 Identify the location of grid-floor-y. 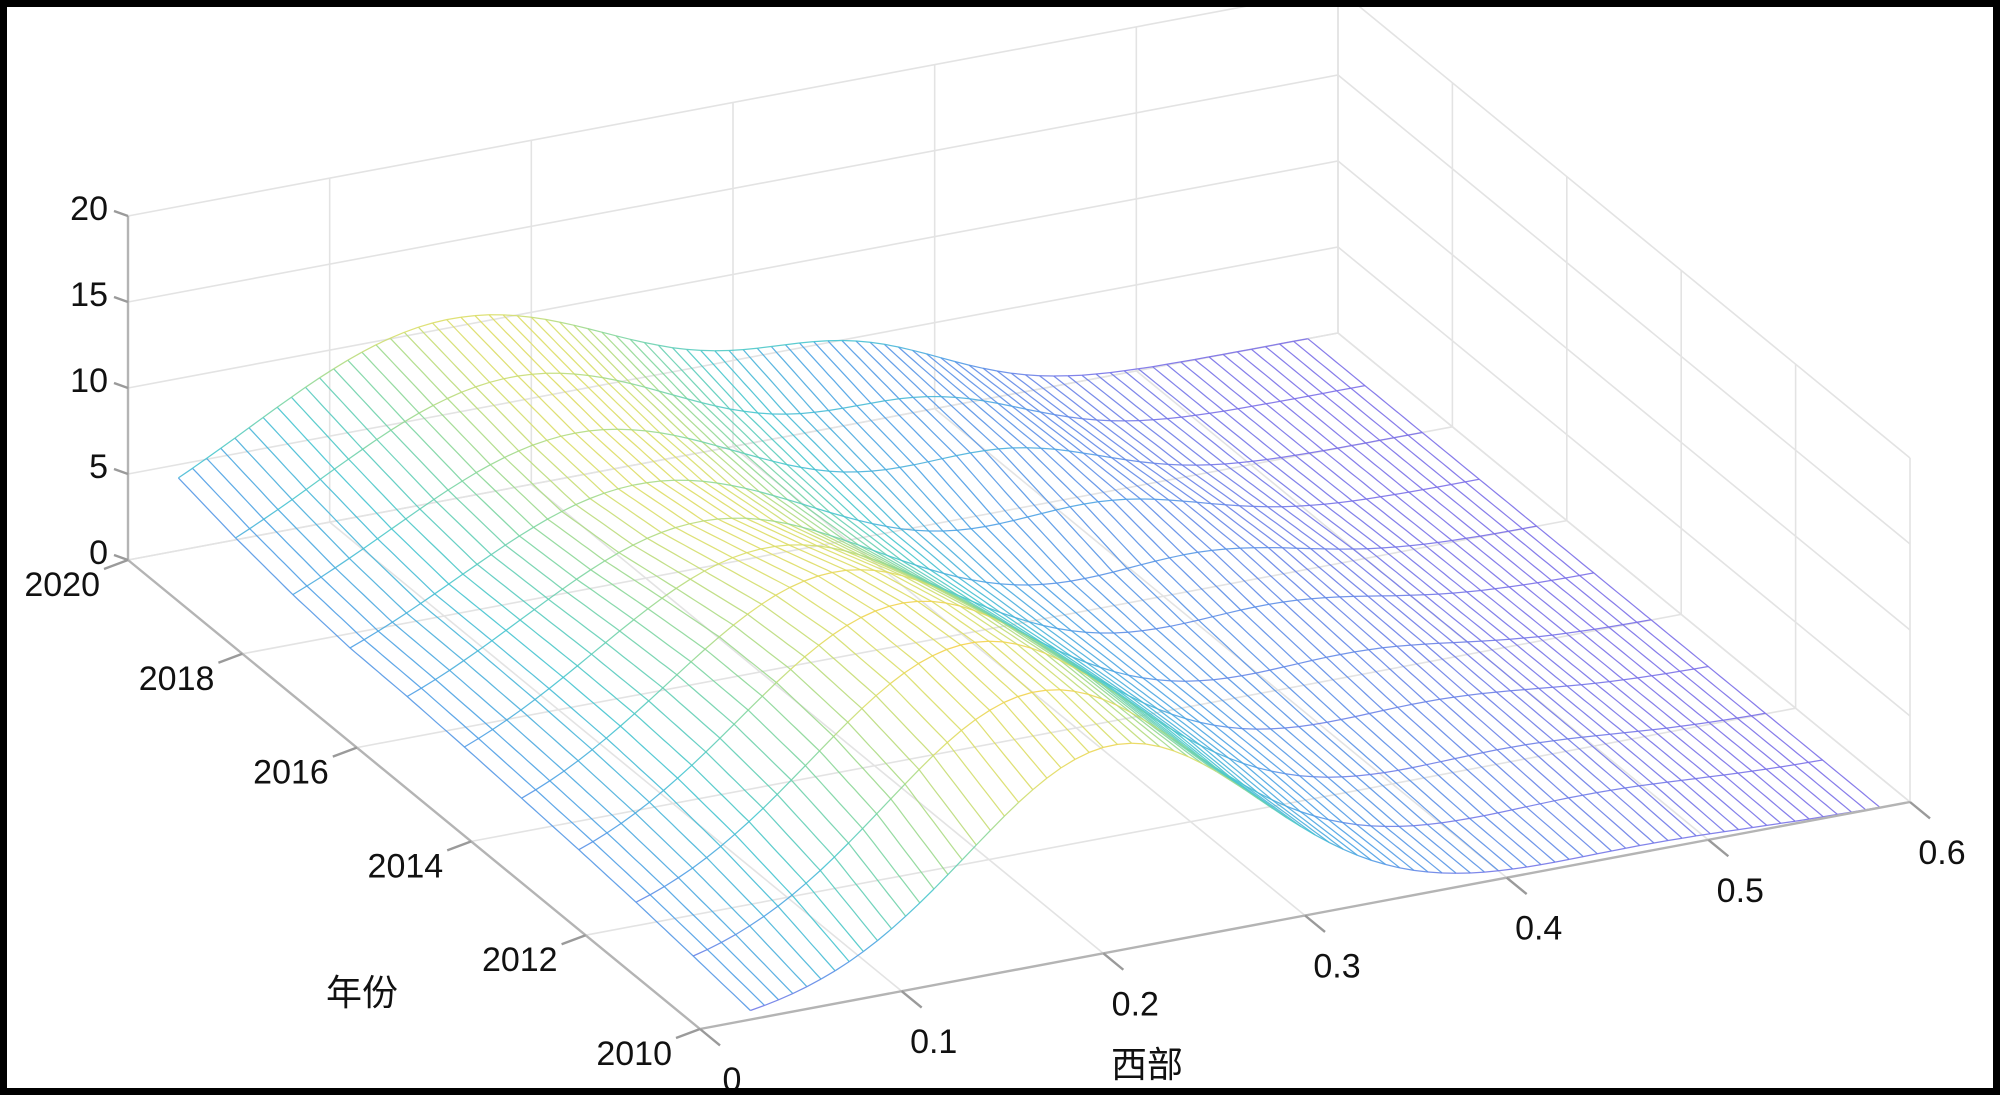
(1076, 728).